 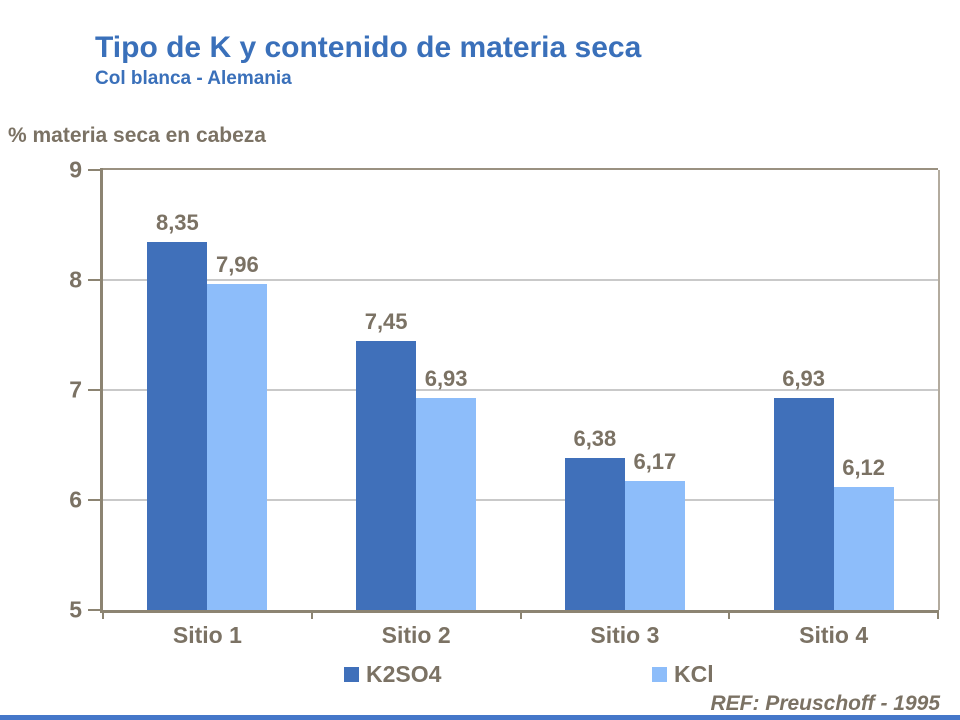 I want to click on chart-subtitle: Col blanca - Alemania, so click(x=193, y=78).